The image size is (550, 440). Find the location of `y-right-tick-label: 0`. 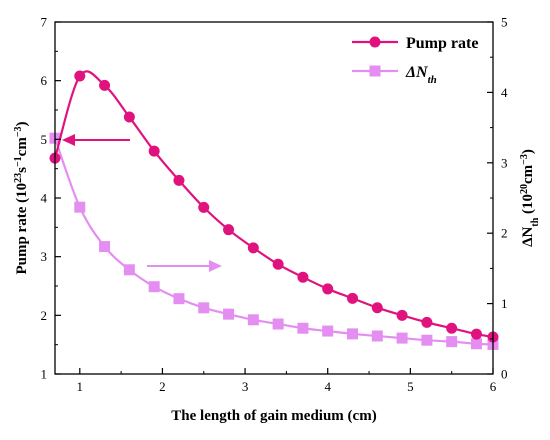

y-right-tick-label: 0 is located at coordinates (504, 374).